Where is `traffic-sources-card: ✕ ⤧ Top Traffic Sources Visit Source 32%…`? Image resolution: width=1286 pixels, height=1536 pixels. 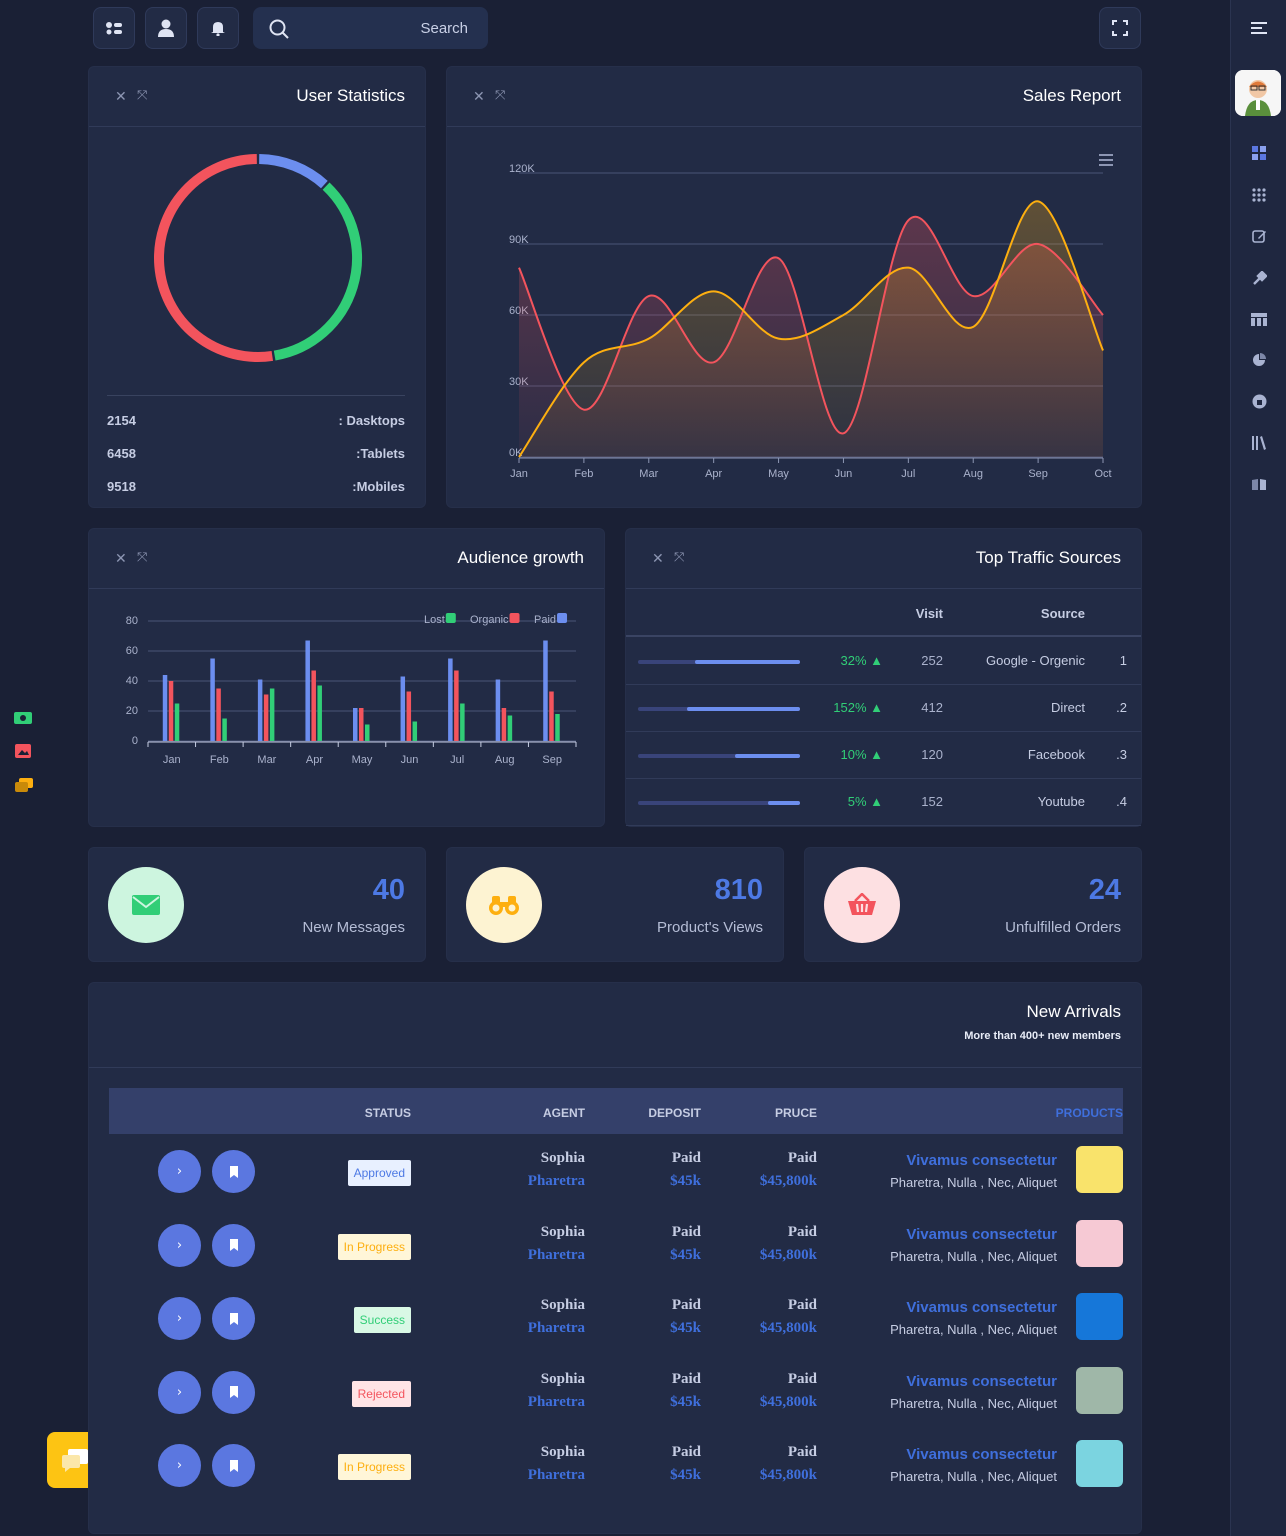
traffic-sources-card: ✕ ⤧ Top Traffic Sources Visit Source 32%… is located at coordinates (883, 677).